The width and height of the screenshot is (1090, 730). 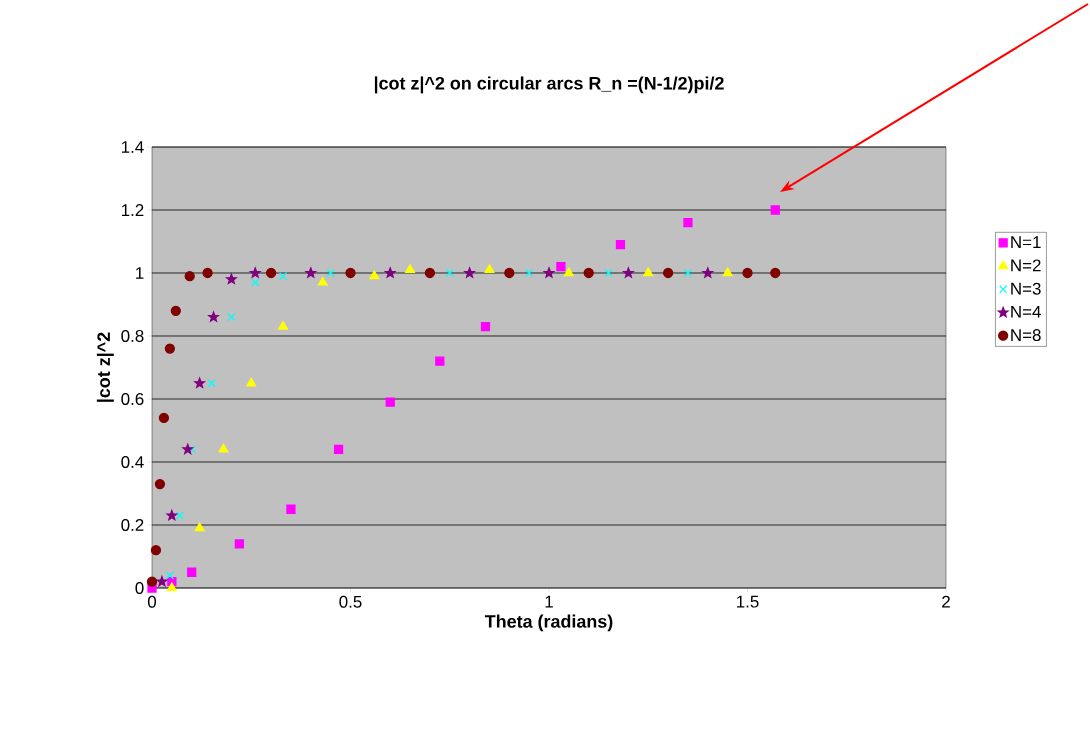 I want to click on x-tick-label: 1, so click(x=549, y=601).